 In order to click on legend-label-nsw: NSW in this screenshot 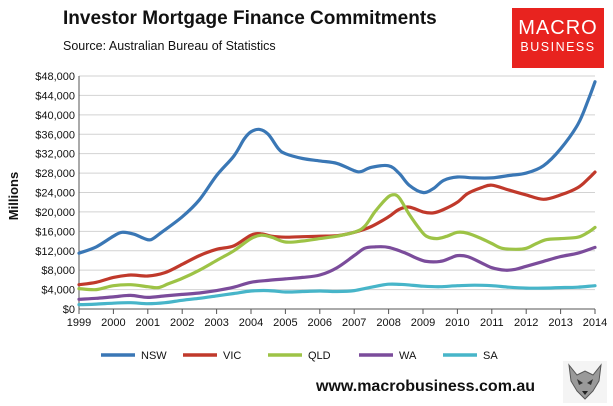, I will do `click(154, 356)`.